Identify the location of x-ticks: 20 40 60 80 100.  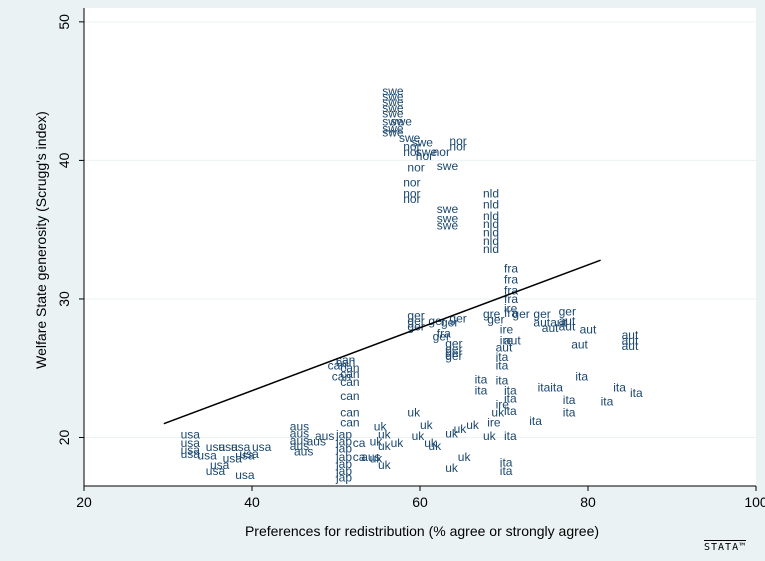
(420, 498).